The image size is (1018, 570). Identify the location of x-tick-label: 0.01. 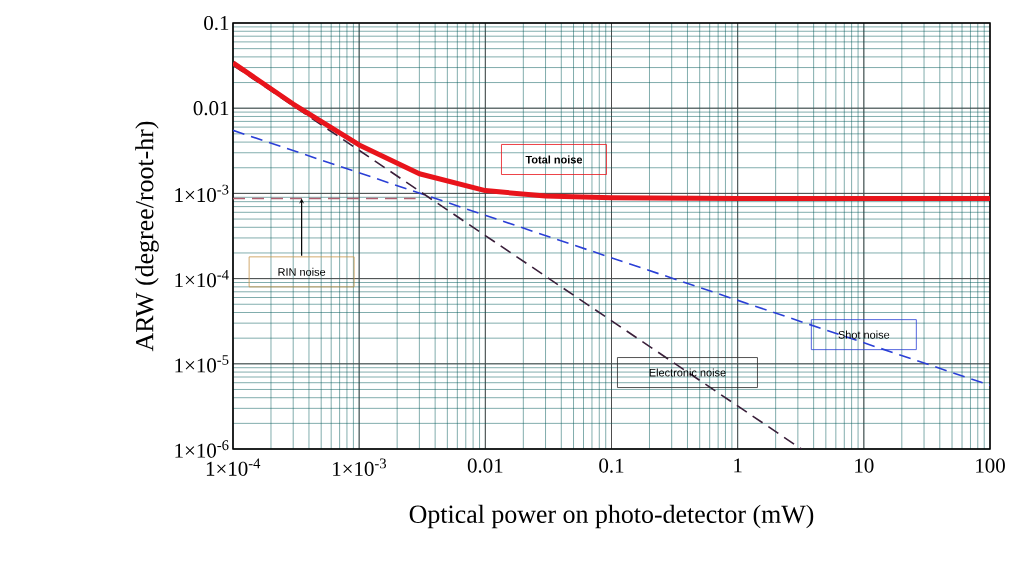
(485, 465).